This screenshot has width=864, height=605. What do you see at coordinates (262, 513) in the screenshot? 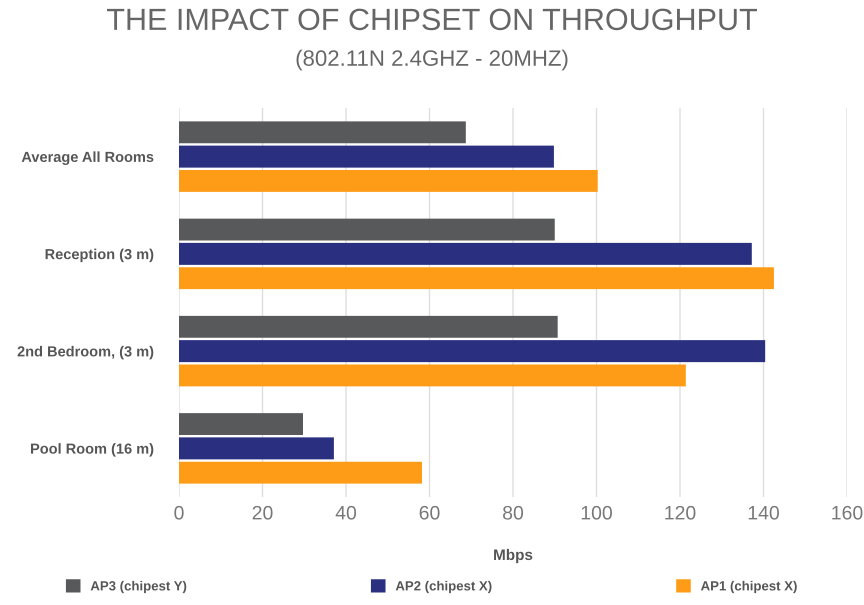
I see `x-tick-label: 20` at bounding box center [262, 513].